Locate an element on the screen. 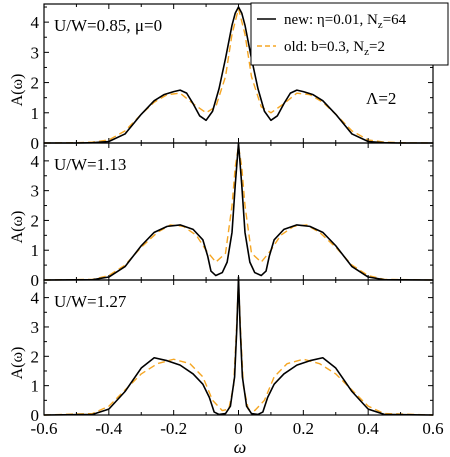 Image resolution: width=450 pixels, height=457 pixels. x-tick-label: -0.6 is located at coordinates (44, 428).